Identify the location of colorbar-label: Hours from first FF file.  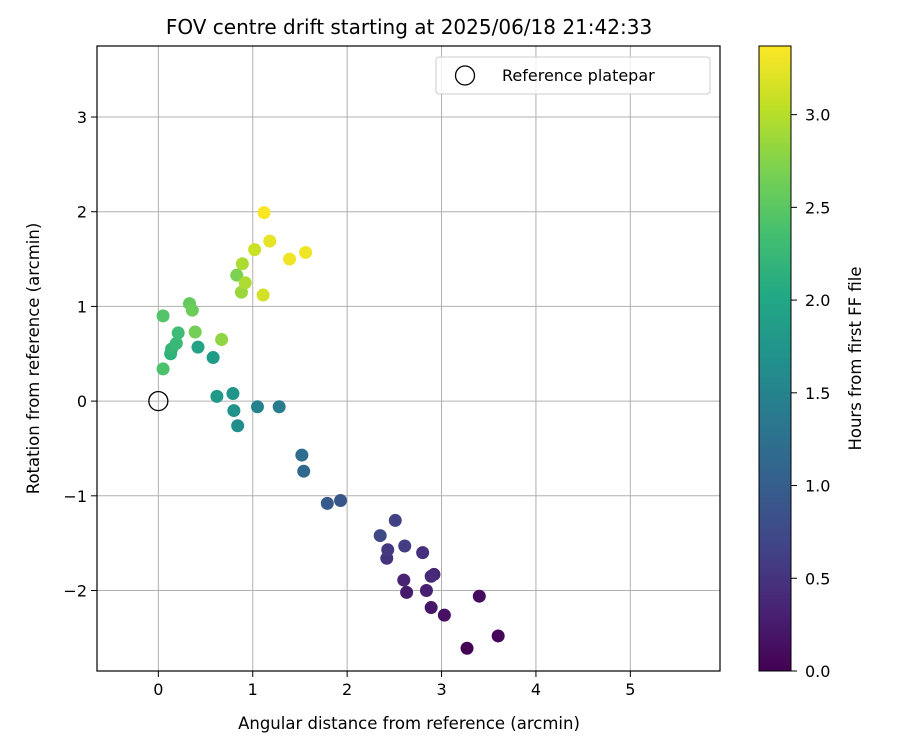
(855, 358).